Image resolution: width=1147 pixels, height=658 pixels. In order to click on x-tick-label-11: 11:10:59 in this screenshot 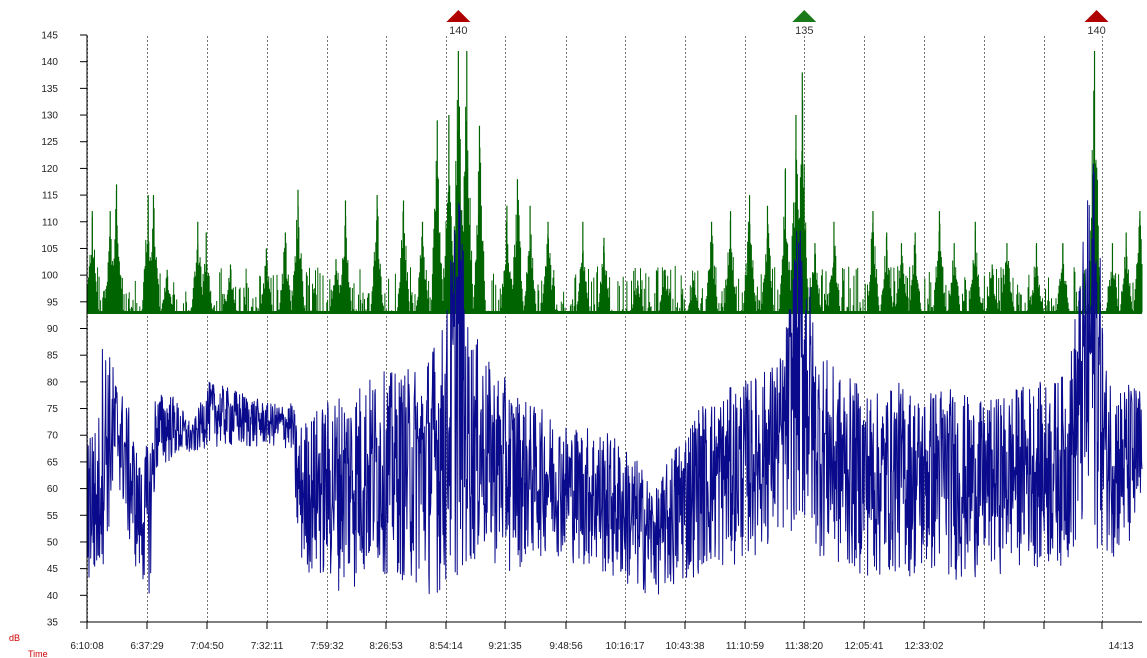, I will do `click(745, 646)`.